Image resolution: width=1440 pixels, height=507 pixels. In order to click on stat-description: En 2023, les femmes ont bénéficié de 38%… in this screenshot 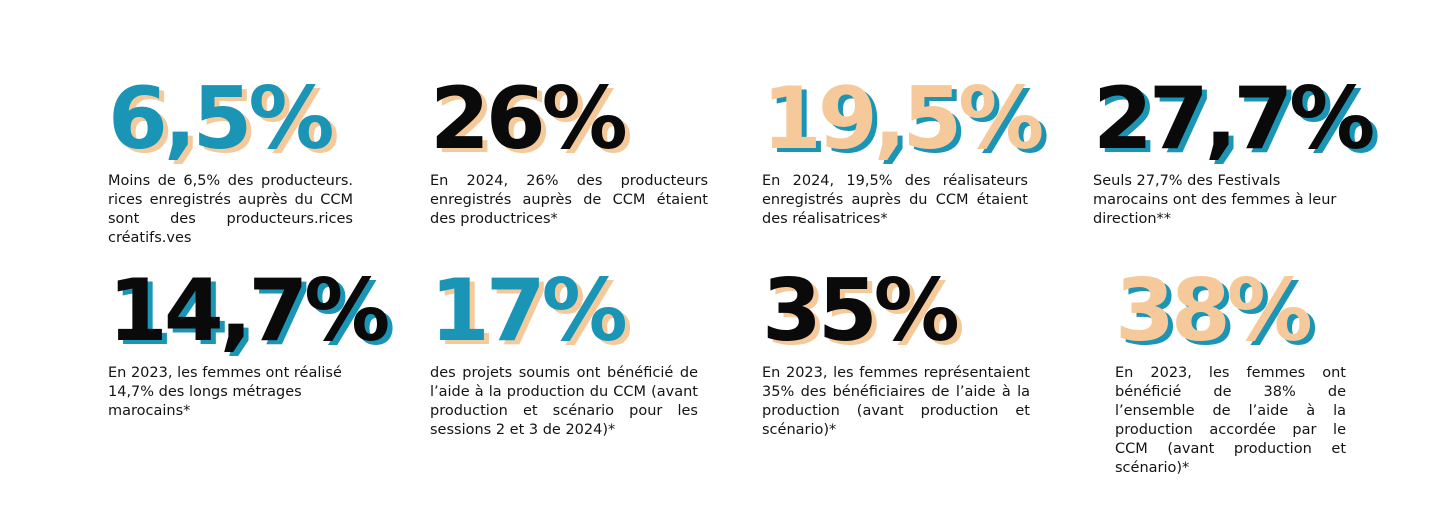, I will do `click(1230, 420)`.